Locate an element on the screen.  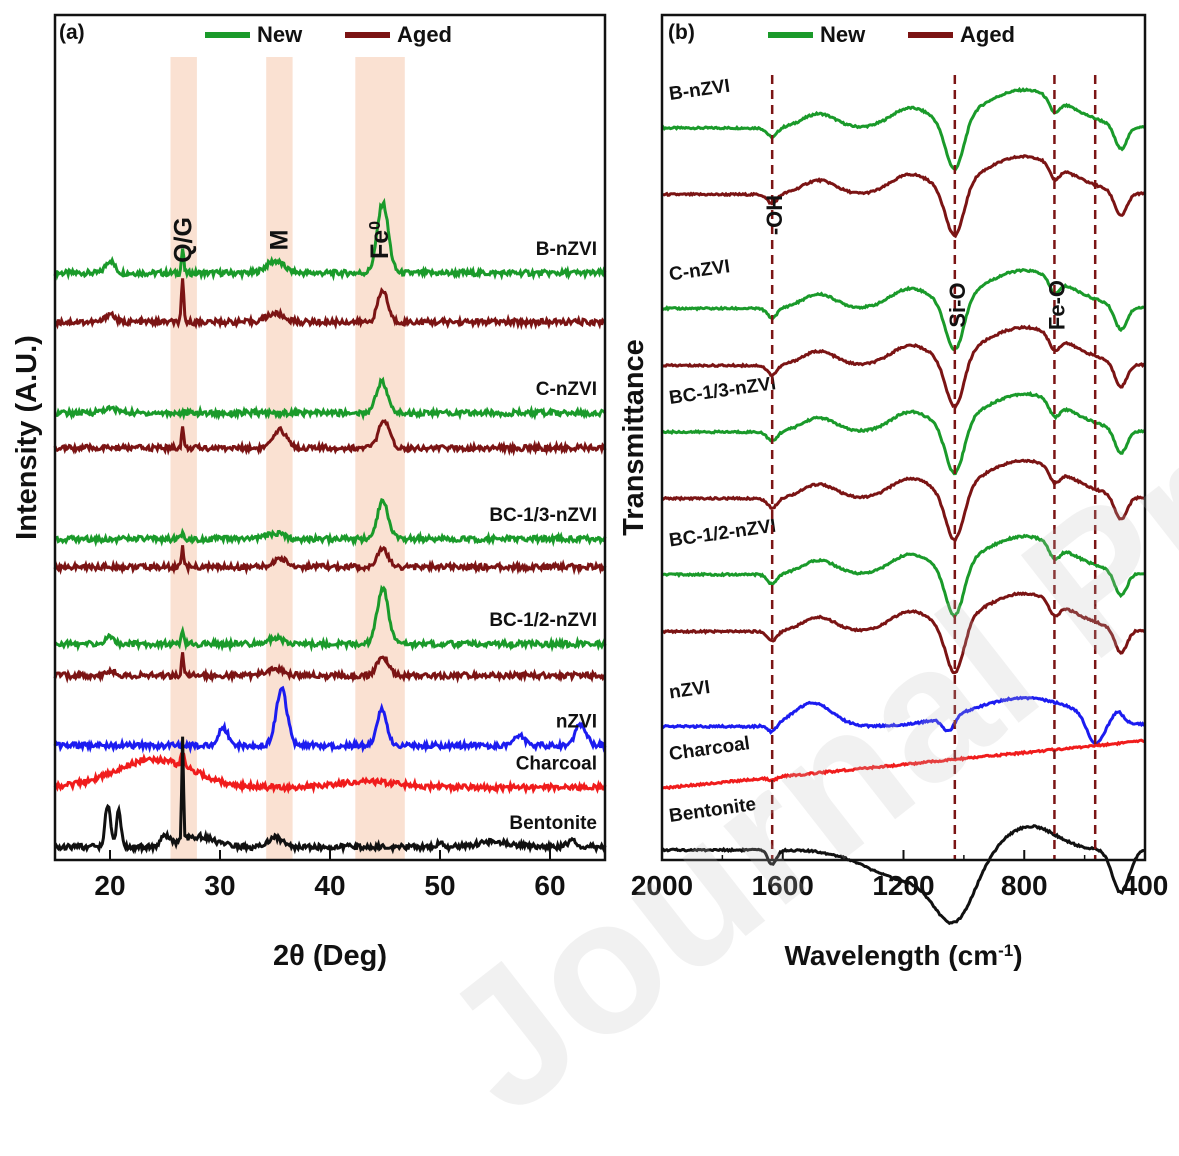
x-tick-label: 1600 is located at coordinates (783, 885).